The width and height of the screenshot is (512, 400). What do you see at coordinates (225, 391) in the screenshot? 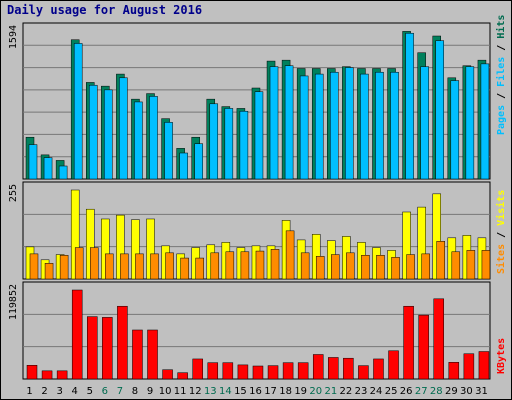
I see `day-label: 14` at bounding box center [225, 391].